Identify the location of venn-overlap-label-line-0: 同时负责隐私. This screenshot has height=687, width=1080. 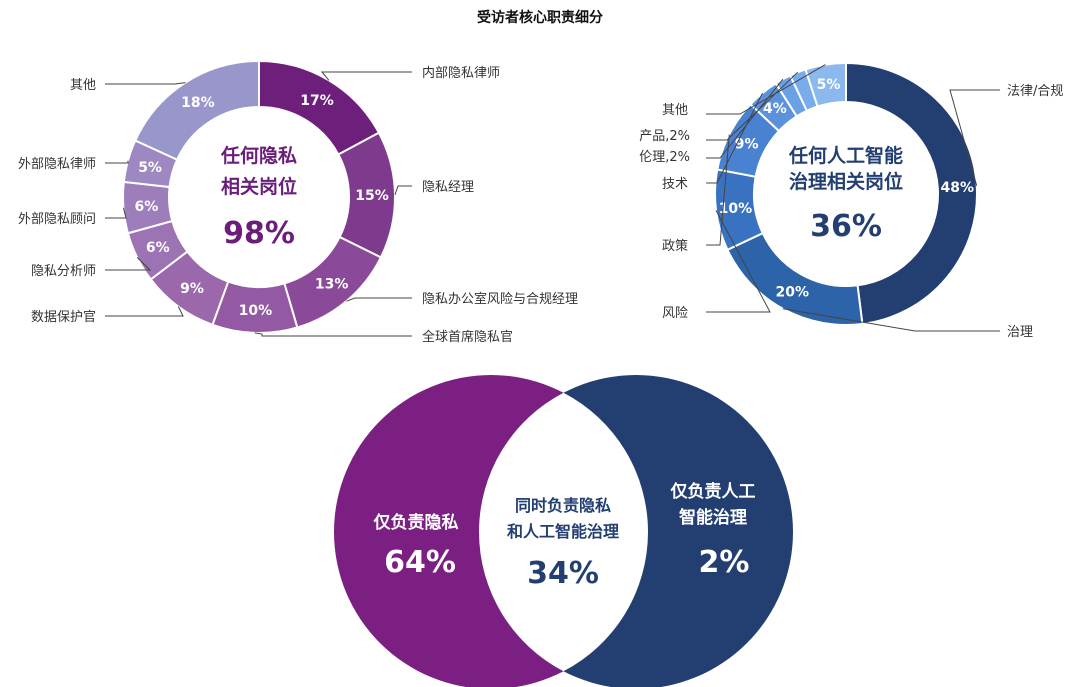
(563, 505).